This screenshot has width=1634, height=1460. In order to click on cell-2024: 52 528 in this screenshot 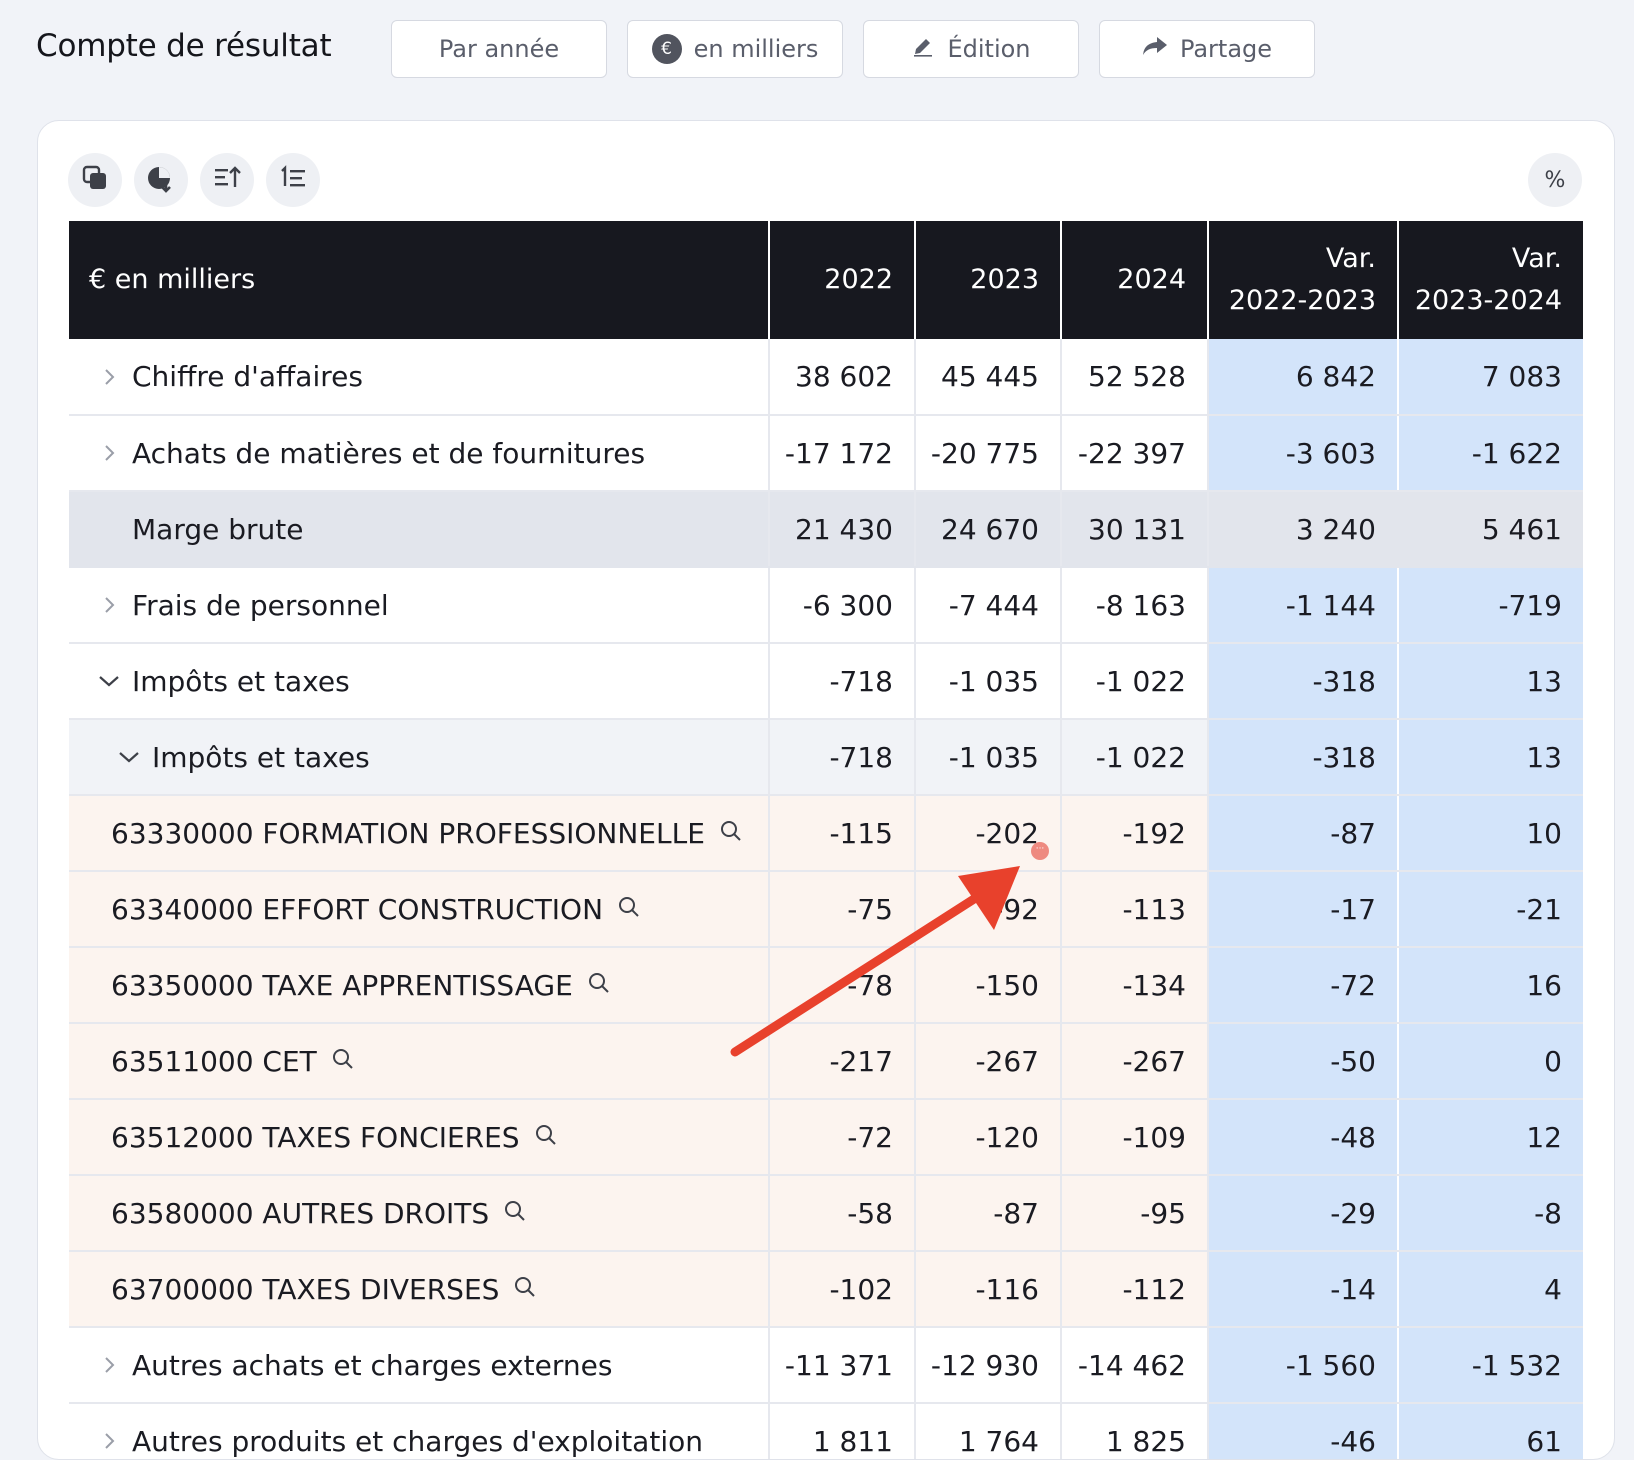, I will do `click(1135, 377)`.